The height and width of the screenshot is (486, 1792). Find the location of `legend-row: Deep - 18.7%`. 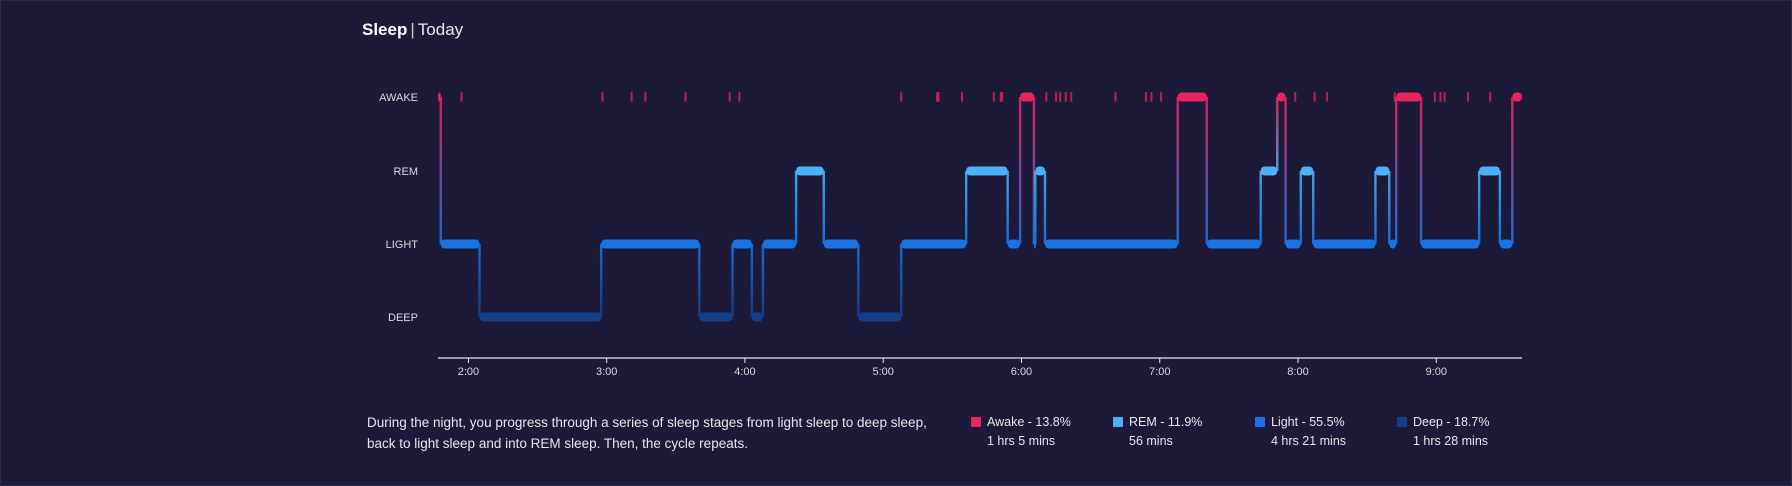

legend-row: Deep - 18.7% is located at coordinates (1443, 422).